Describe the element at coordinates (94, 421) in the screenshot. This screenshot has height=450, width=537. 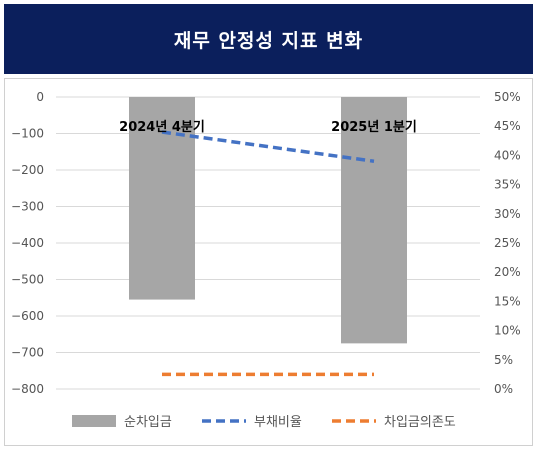
I see `legend-swatch-bar` at that location.